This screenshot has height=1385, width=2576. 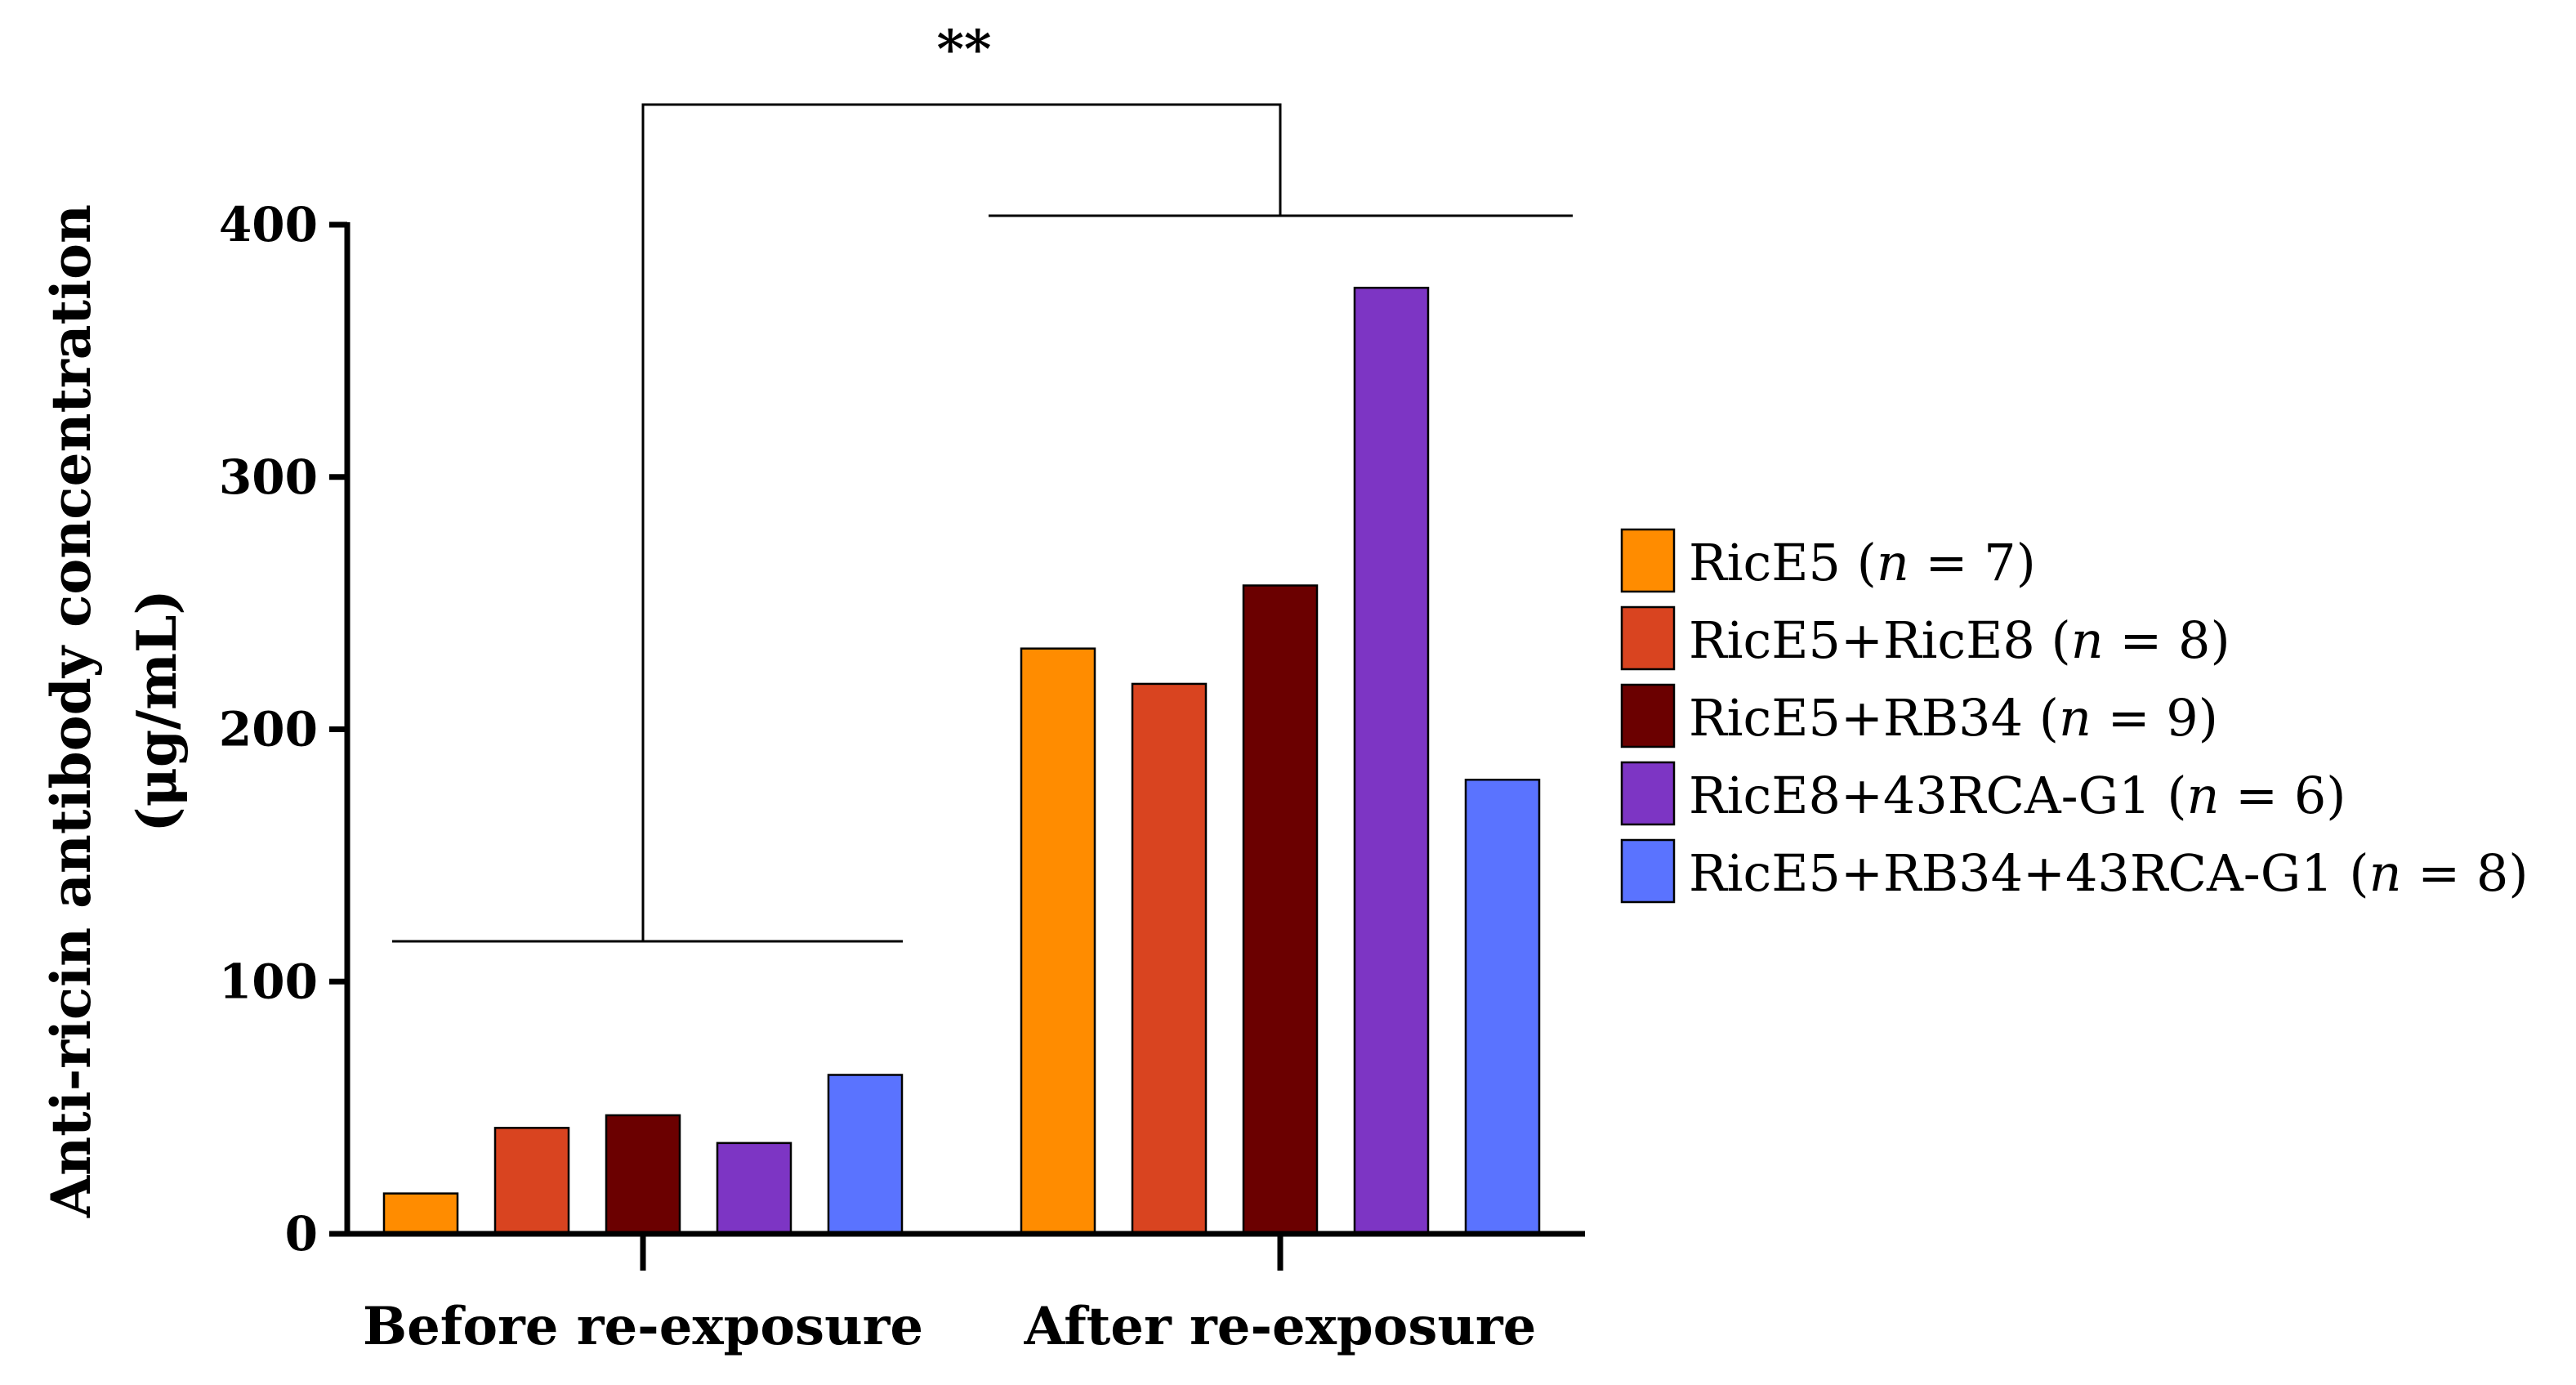 I want to click on y-tick-label: 200, so click(x=268, y=729).